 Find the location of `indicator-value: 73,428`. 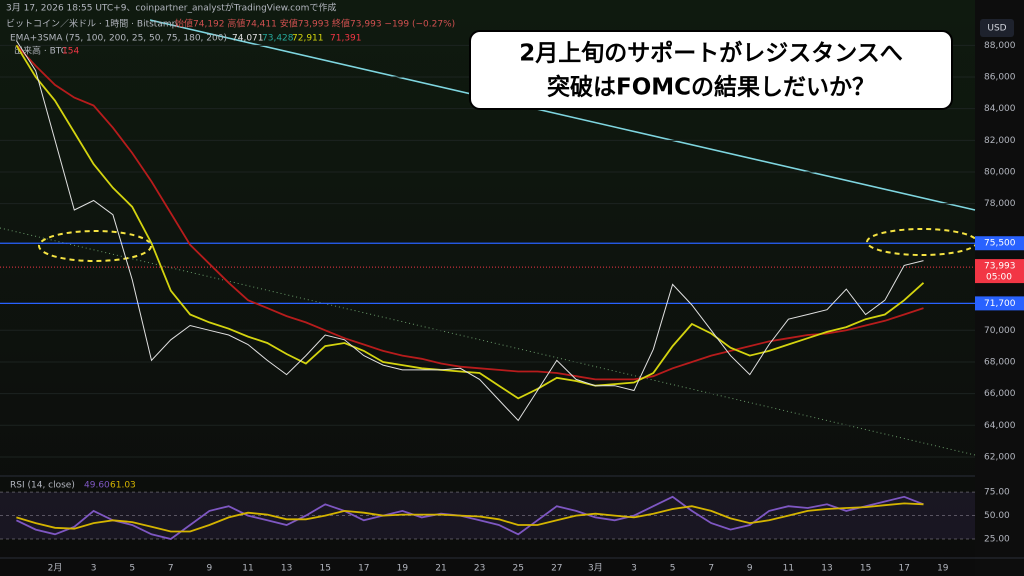

indicator-value: 73,428 is located at coordinates (278, 39).